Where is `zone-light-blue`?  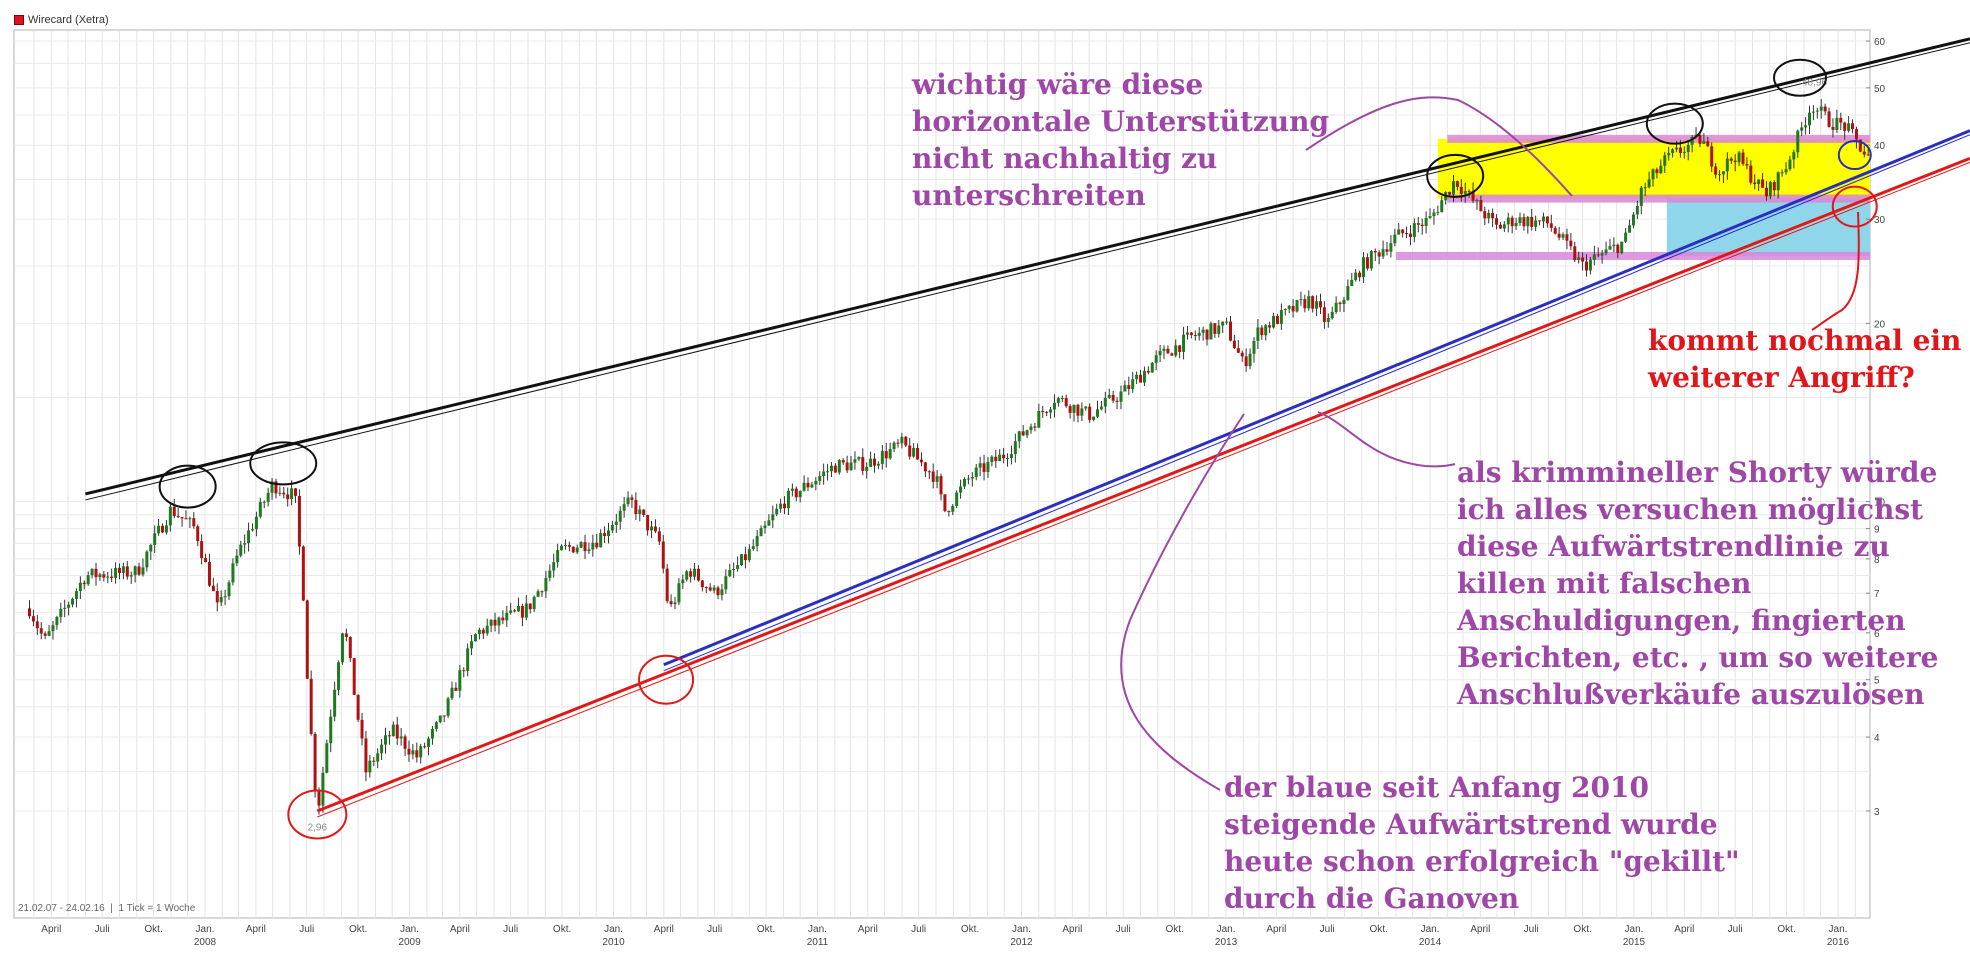
zone-light-blue is located at coordinates (1768, 227).